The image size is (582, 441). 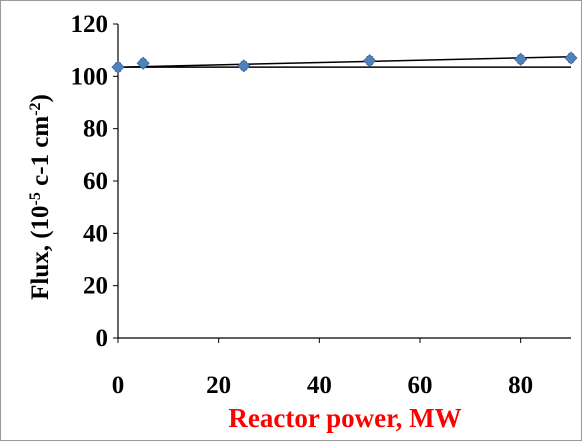 I want to click on y-tick-label: 0, so click(x=102, y=338).